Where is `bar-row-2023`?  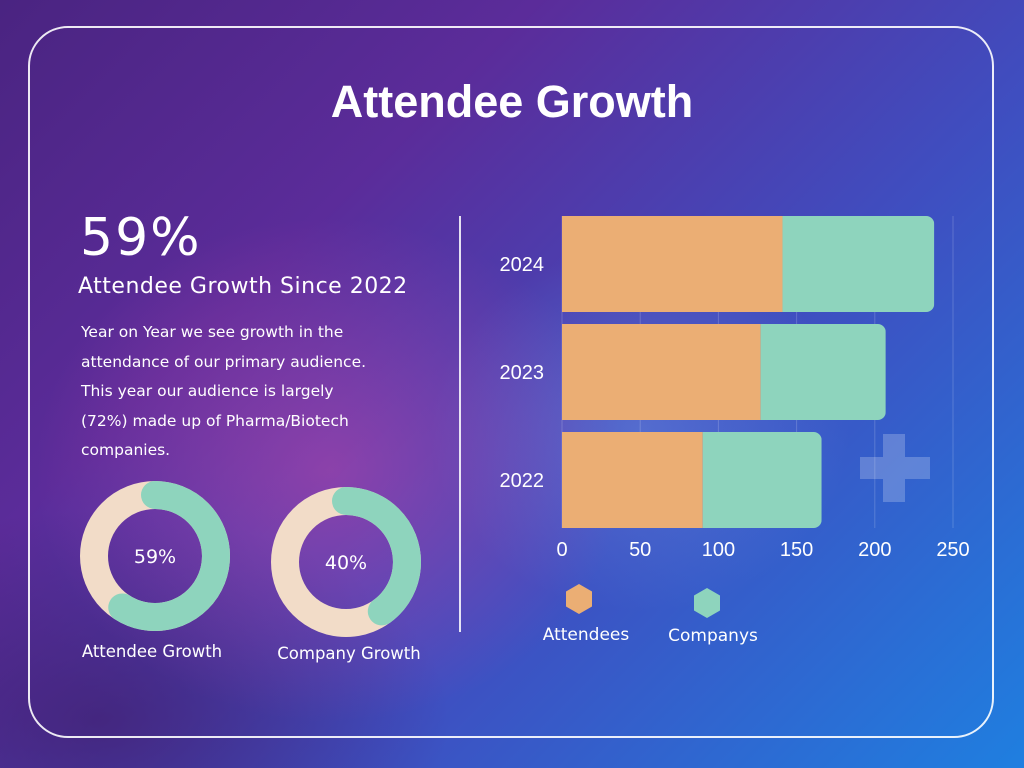
bar-row-2023 is located at coordinates (724, 372).